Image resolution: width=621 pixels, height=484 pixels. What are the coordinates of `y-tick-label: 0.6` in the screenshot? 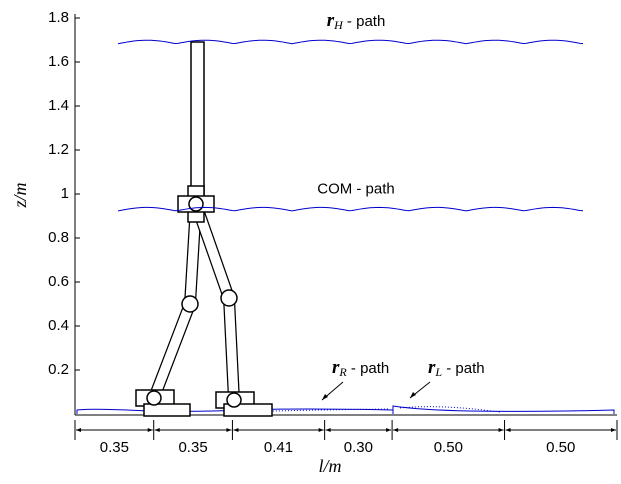 It's located at (58, 281).